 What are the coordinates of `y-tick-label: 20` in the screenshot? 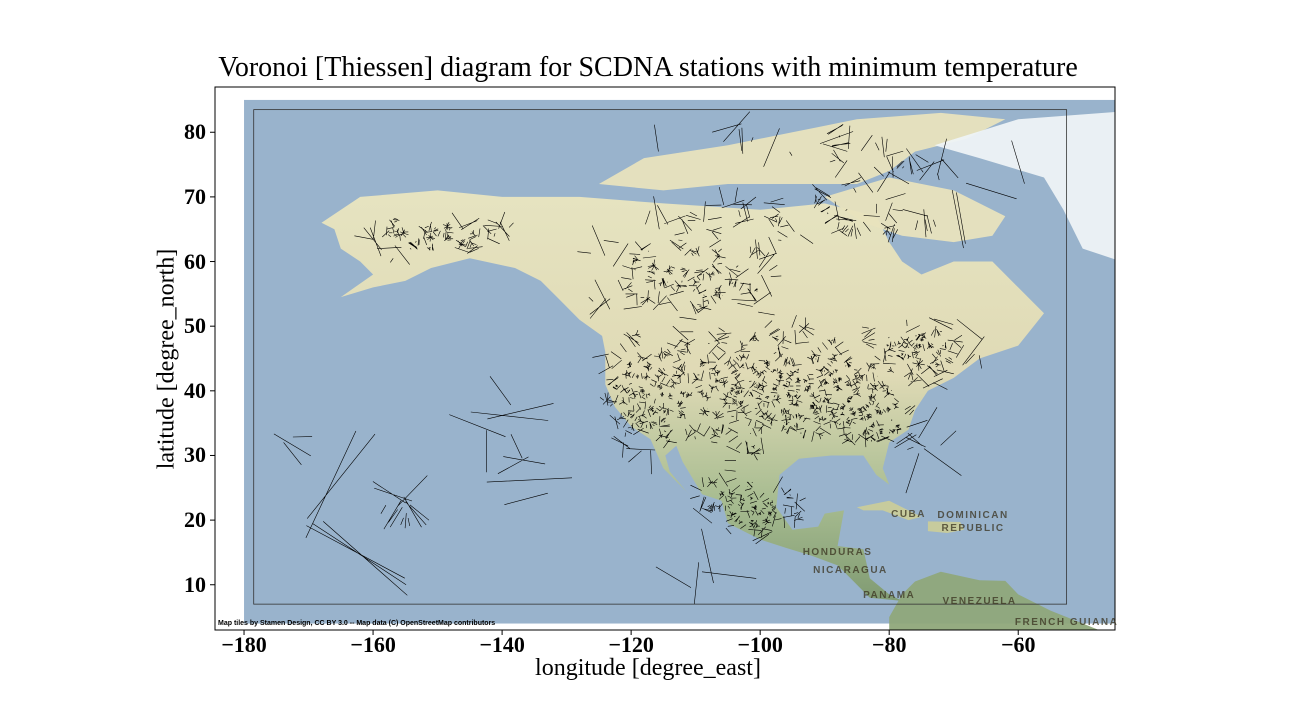 It's located at (195, 520).